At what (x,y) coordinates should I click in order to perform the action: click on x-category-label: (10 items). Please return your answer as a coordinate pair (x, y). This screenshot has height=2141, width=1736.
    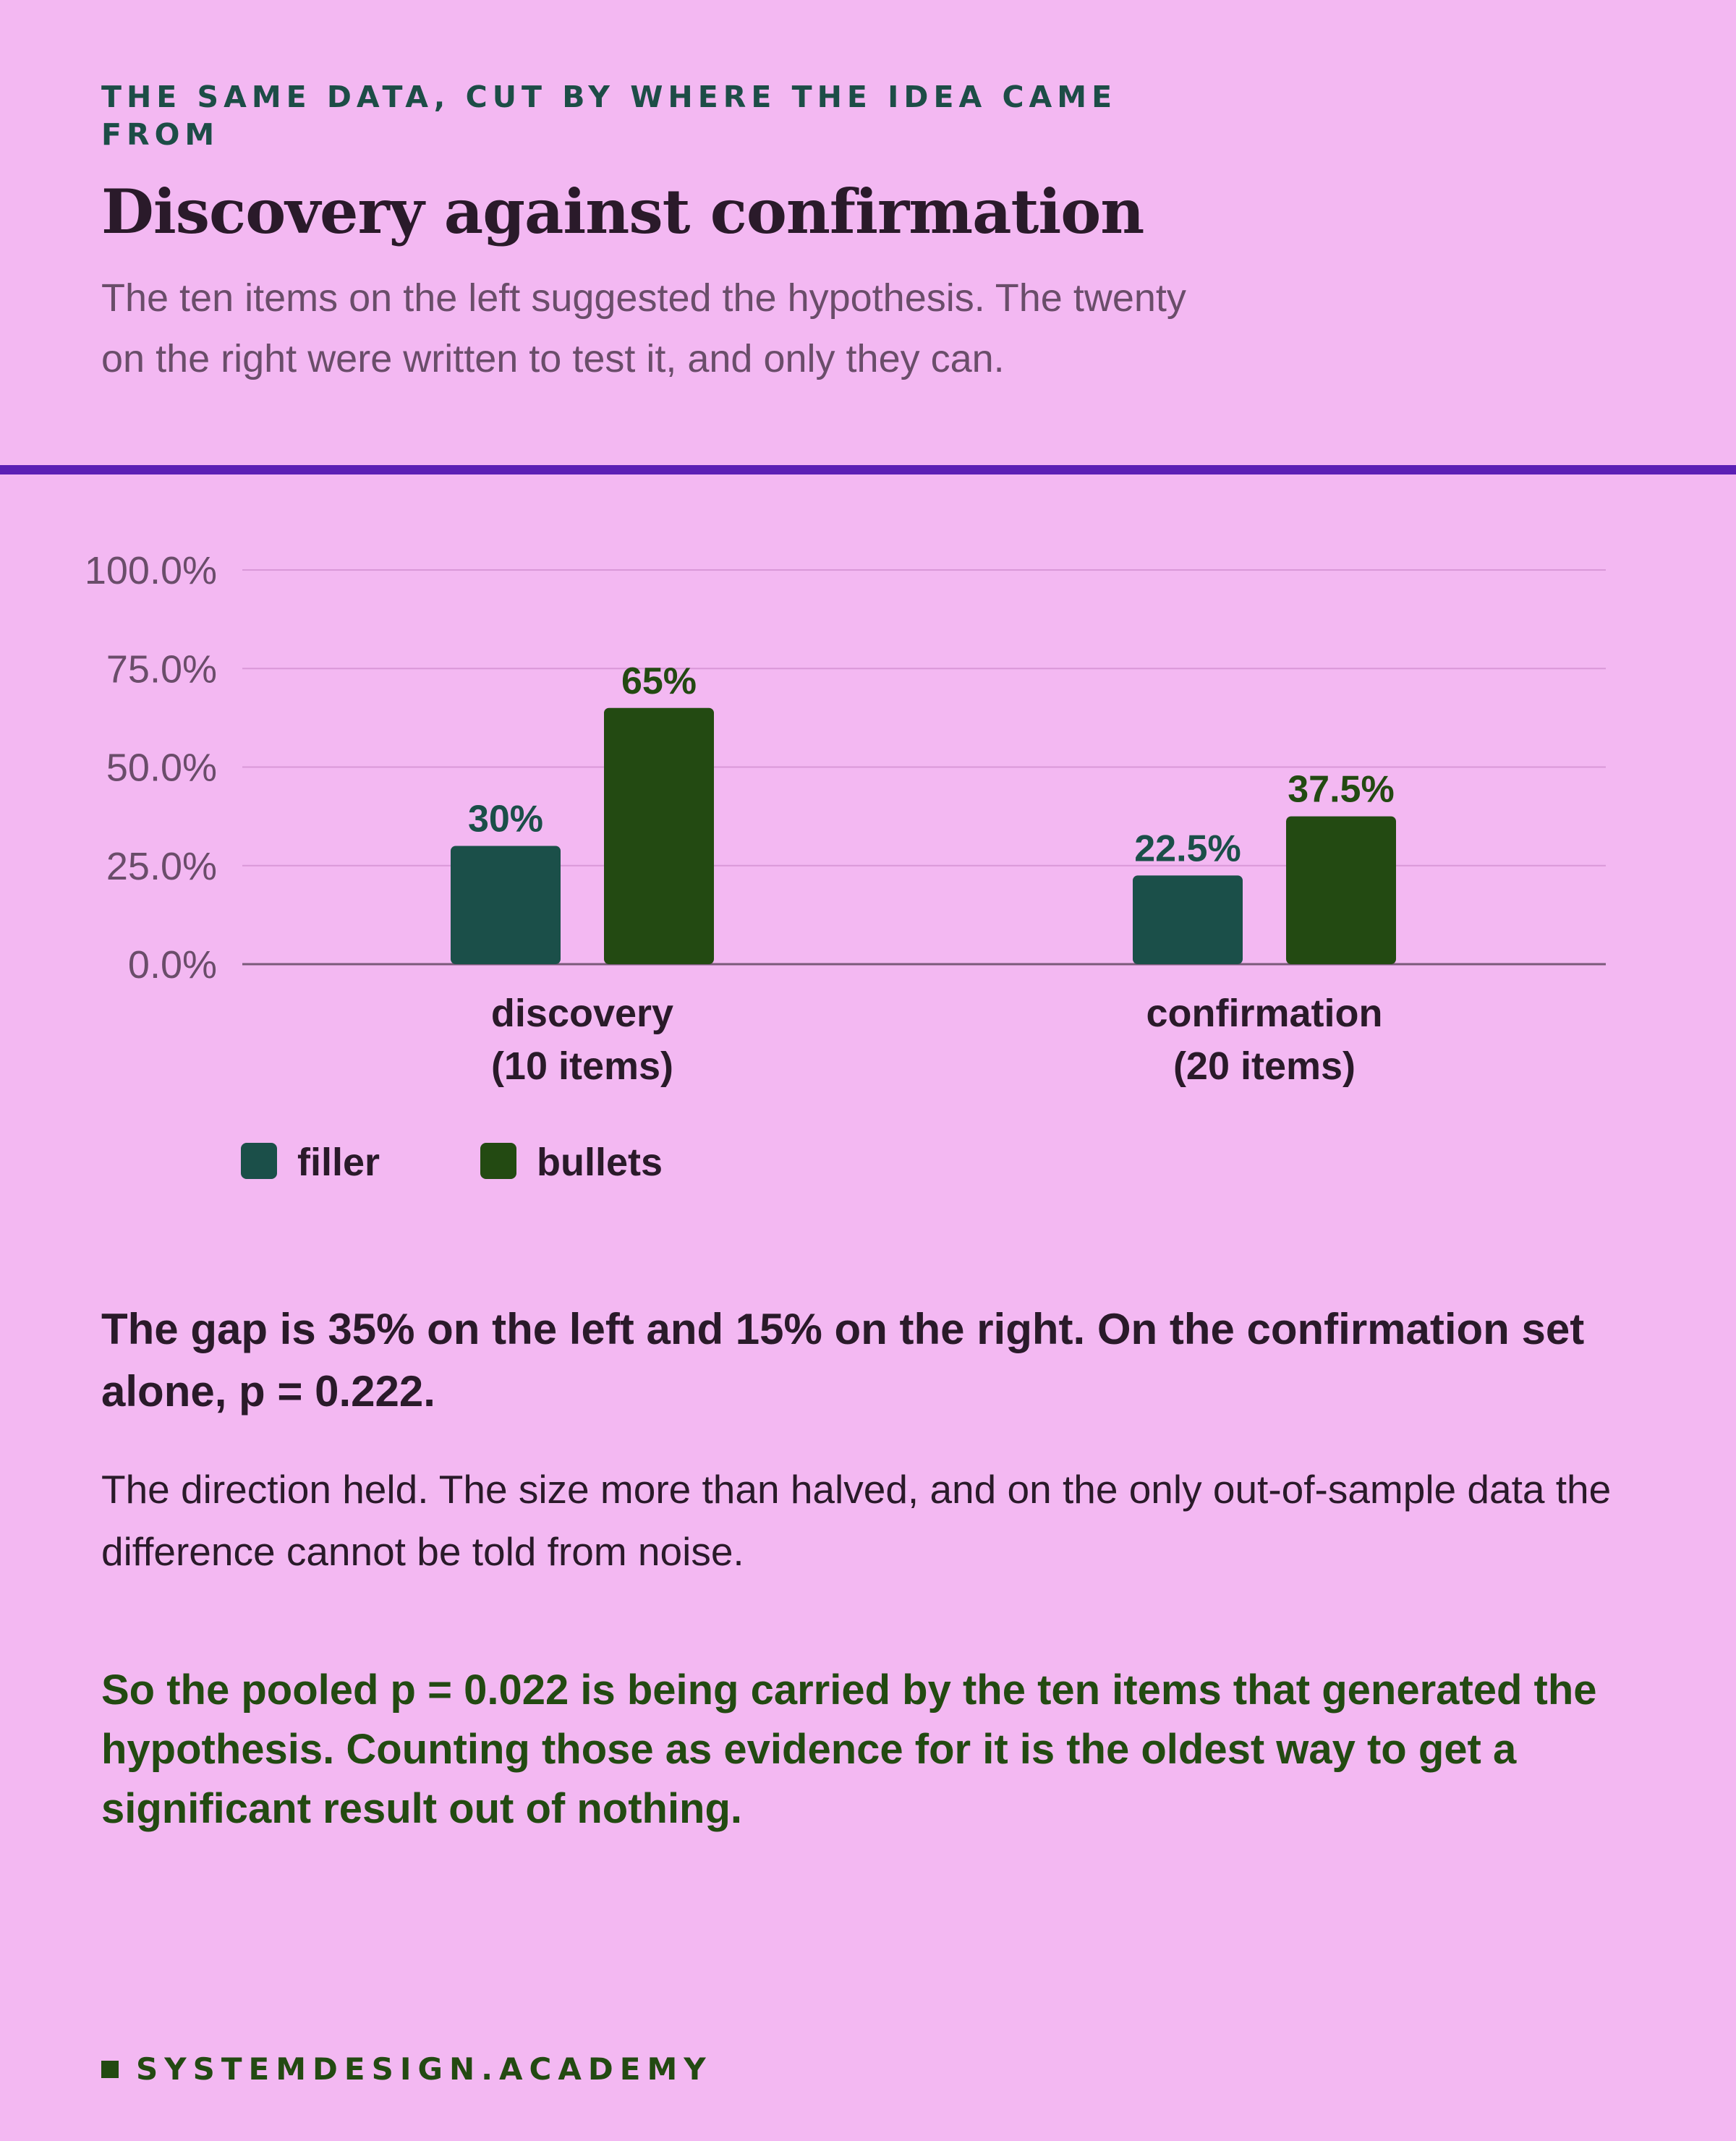
    Looking at the image, I should click on (582, 1066).